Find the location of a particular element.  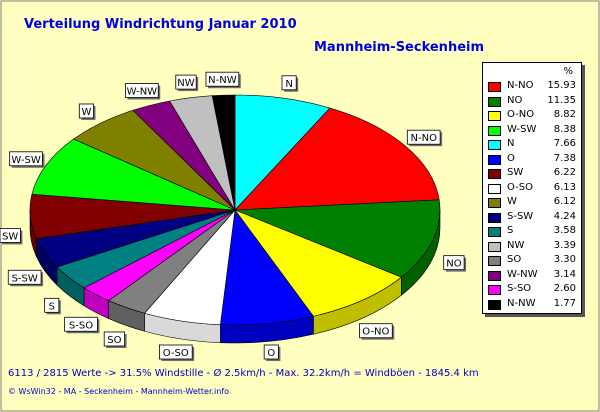

slice-label-o-no: O-NO is located at coordinates (377, 331).